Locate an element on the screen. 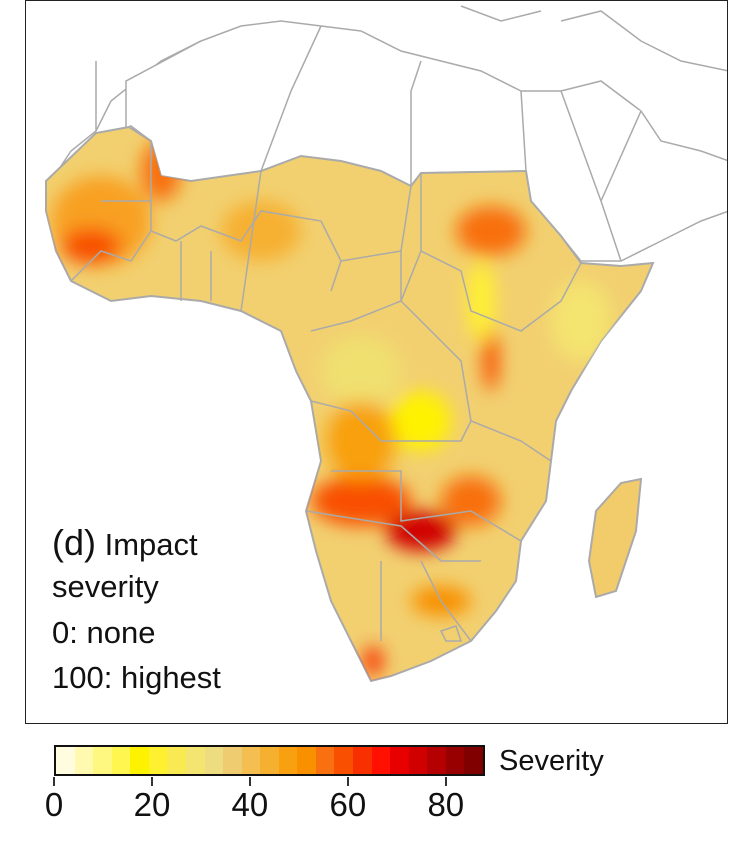  panel-annotation: (d) Impact is located at coordinates (125, 544).